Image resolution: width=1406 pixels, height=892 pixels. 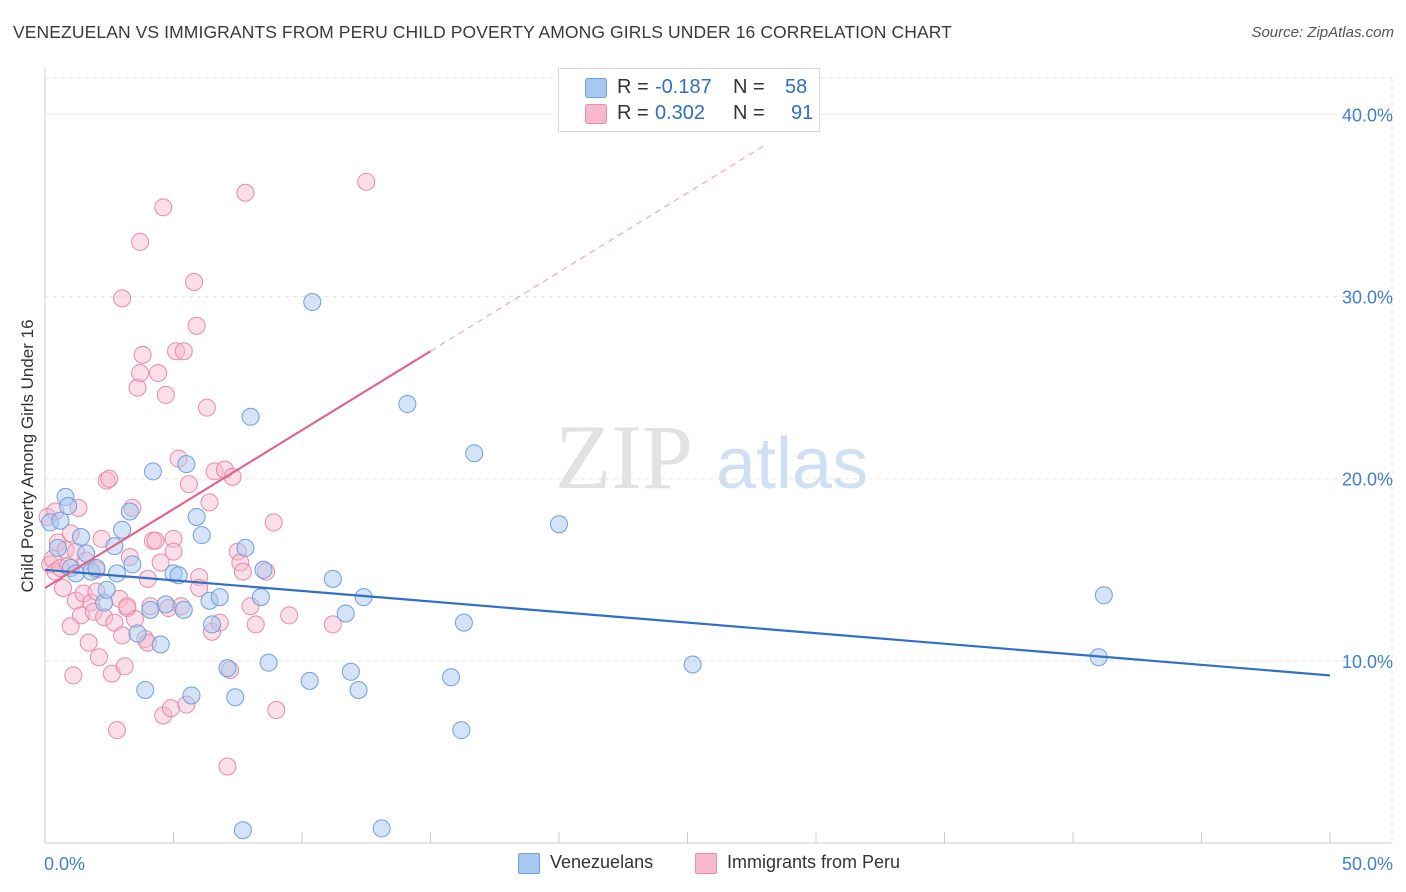 What do you see at coordinates (1367, 298) in the screenshot?
I see `y-tick-label: 30.0%` at bounding box center [1367, 298].